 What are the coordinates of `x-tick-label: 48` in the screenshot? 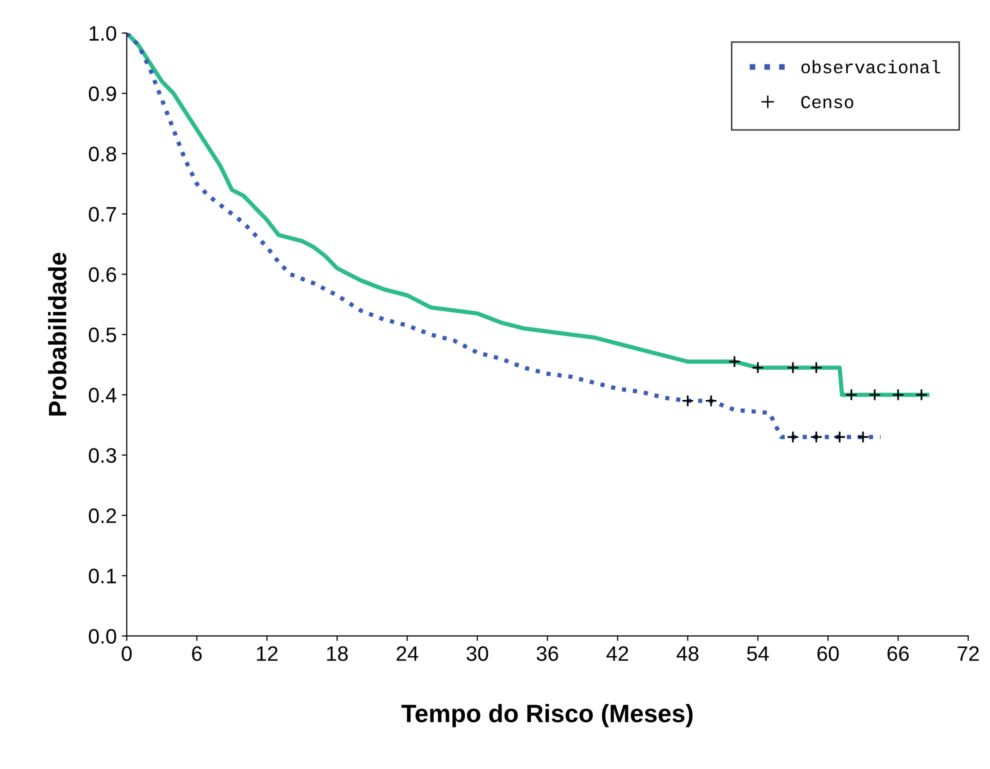 It's located at (687, 653).